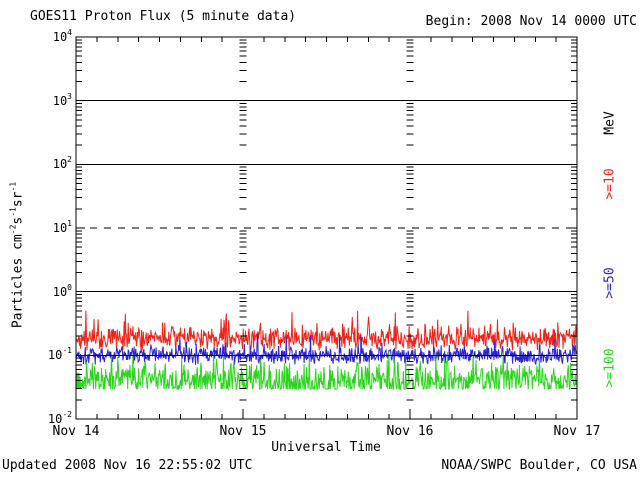  What do you see at coordinates (326, 371) in the screenshot?
I see `series-proton-flux-ge100MeV` at bounding box center [326, 371].